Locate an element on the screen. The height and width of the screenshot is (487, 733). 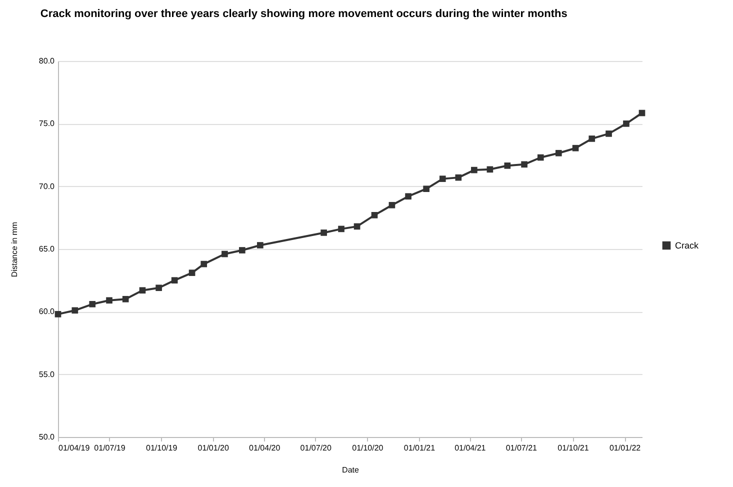
x-tick-label: 01/07/21 is located at coordinates (522, 448).